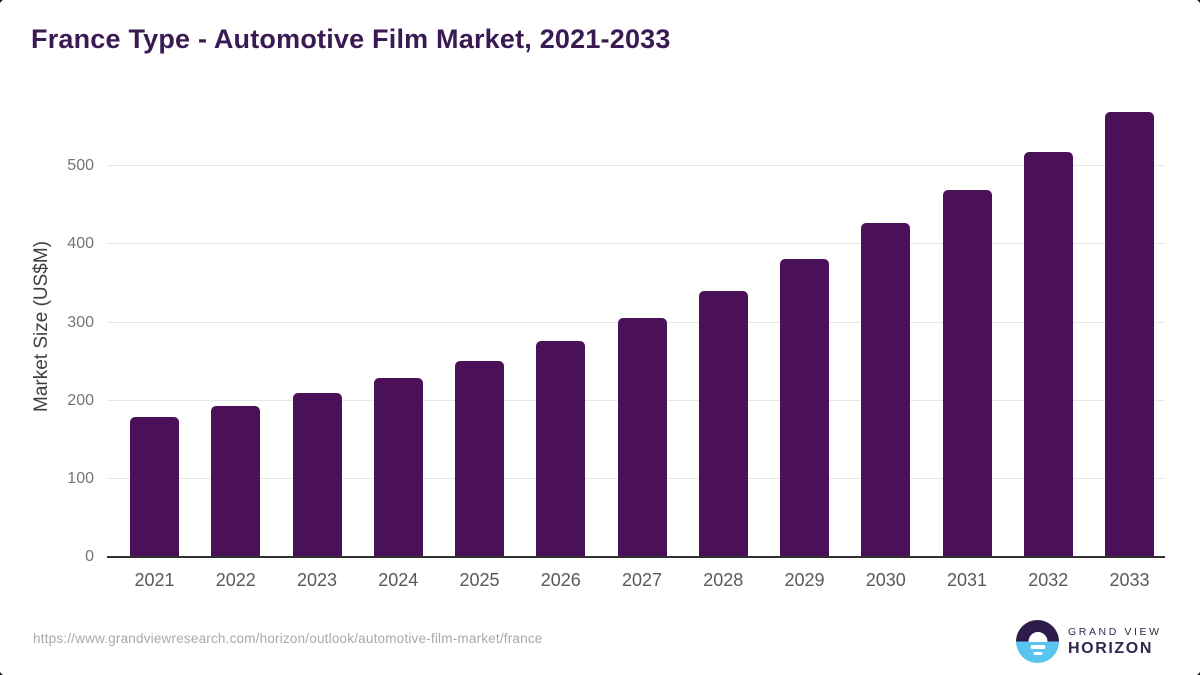 The image size is (1200, 675). I want to click on bar-2025, so click(479, 458).